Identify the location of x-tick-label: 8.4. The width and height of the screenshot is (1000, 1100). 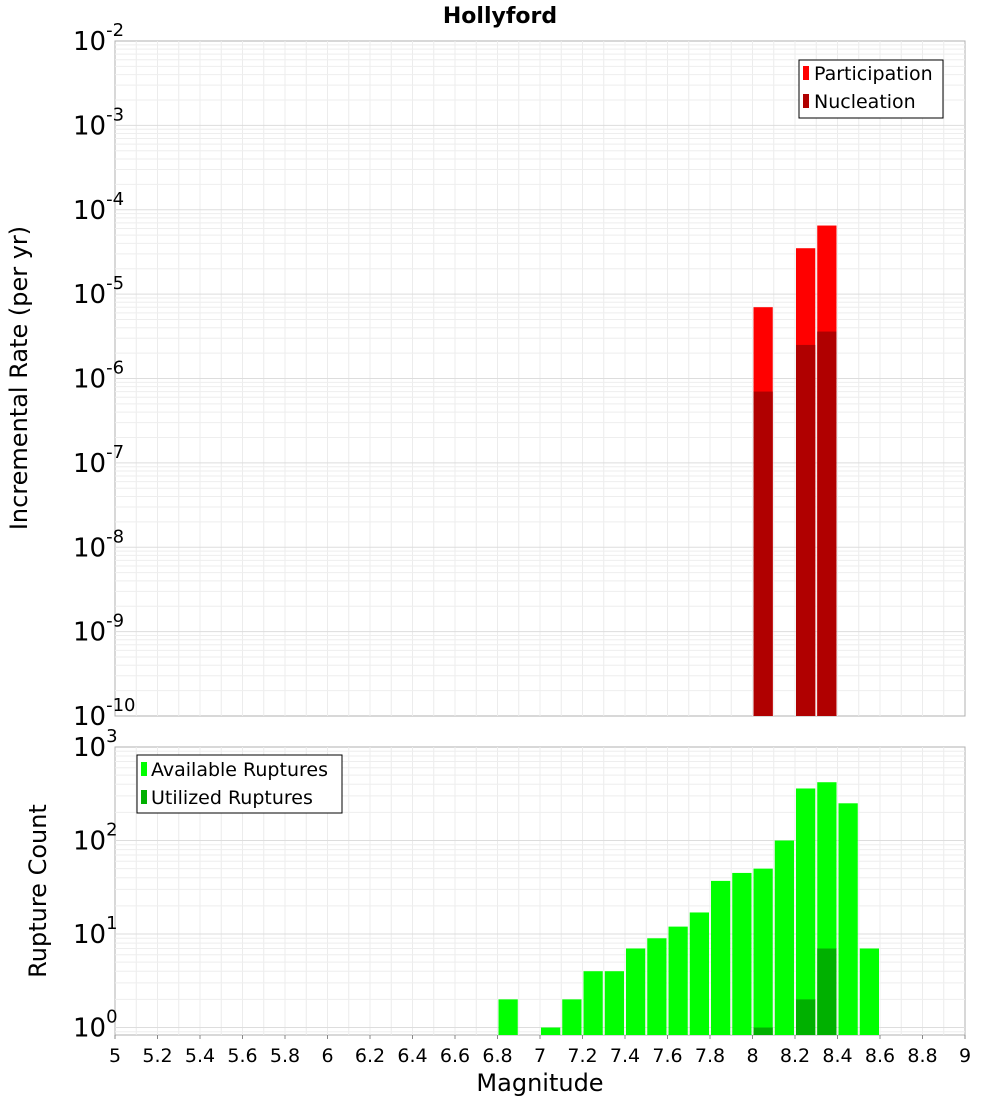
(837, 1056).